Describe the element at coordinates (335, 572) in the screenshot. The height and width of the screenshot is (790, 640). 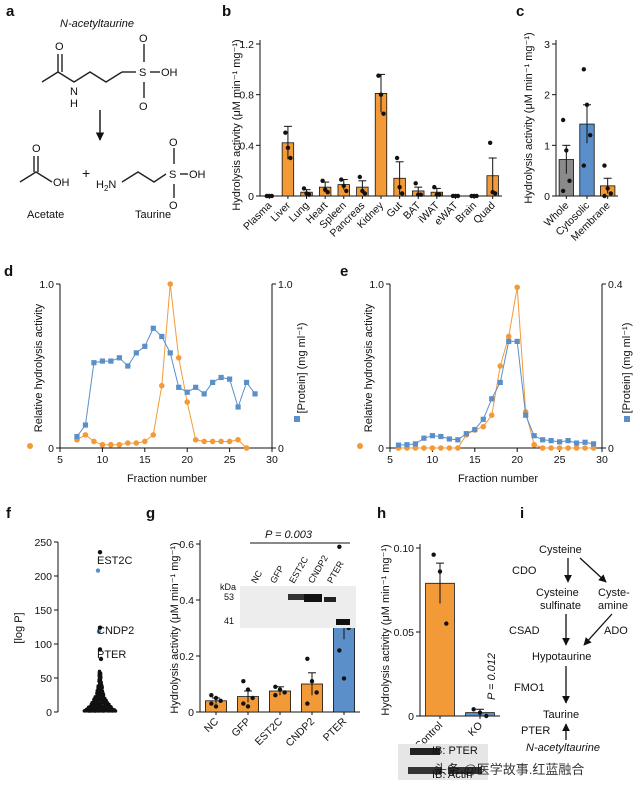
I see `blot-lane-label: PTER` at that location.